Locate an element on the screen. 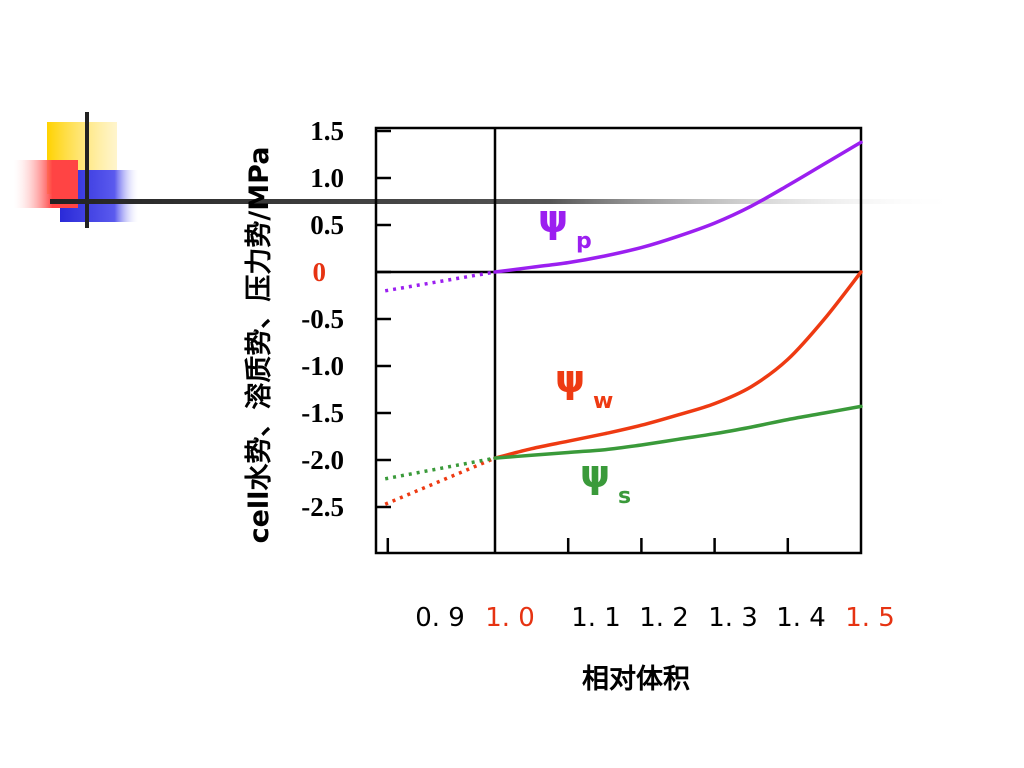 The width and height of the screenshot is (1024, 768). y-tick-labels: 1.5 1.0 0.5 0 -0.5 -1.0 -1.5 -2.0 -2.5 is located at coordinates (322, 319).